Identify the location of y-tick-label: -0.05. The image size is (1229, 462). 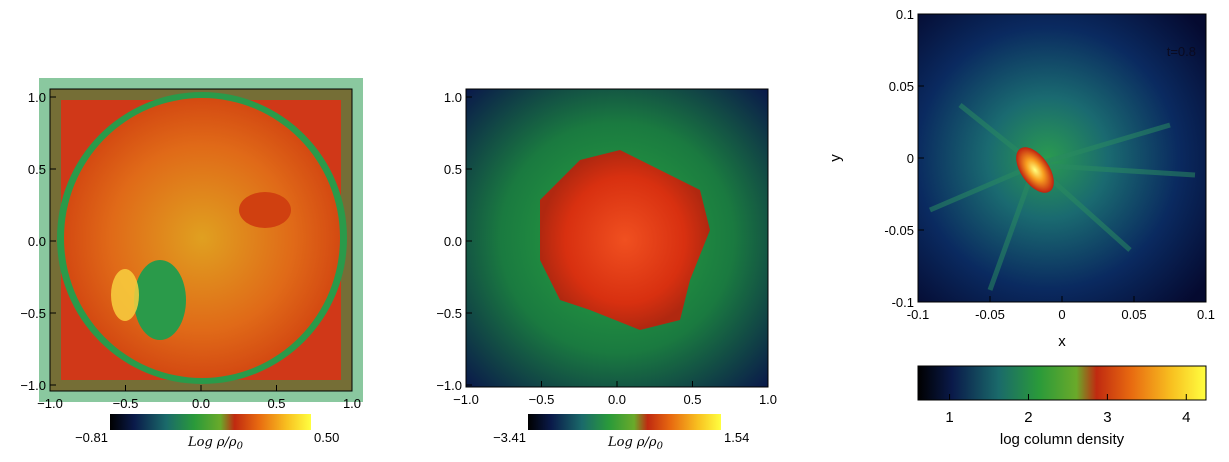
(899, 230).